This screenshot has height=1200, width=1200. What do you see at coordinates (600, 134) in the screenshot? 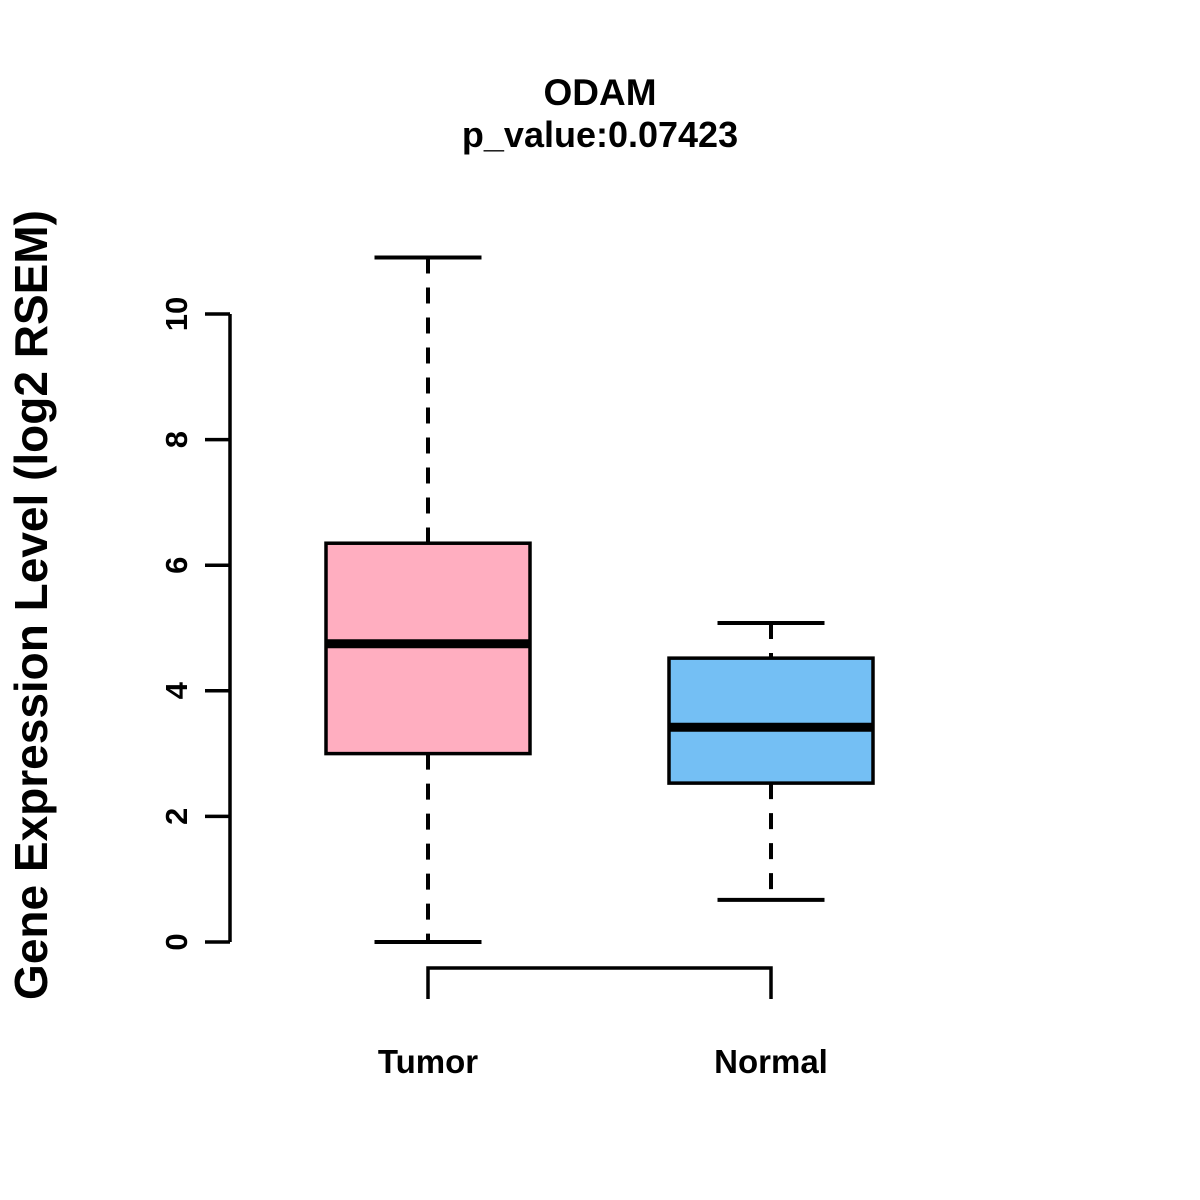
I see `chart-subtitle: p_value:0.07423` at bounding box center [600, 134].